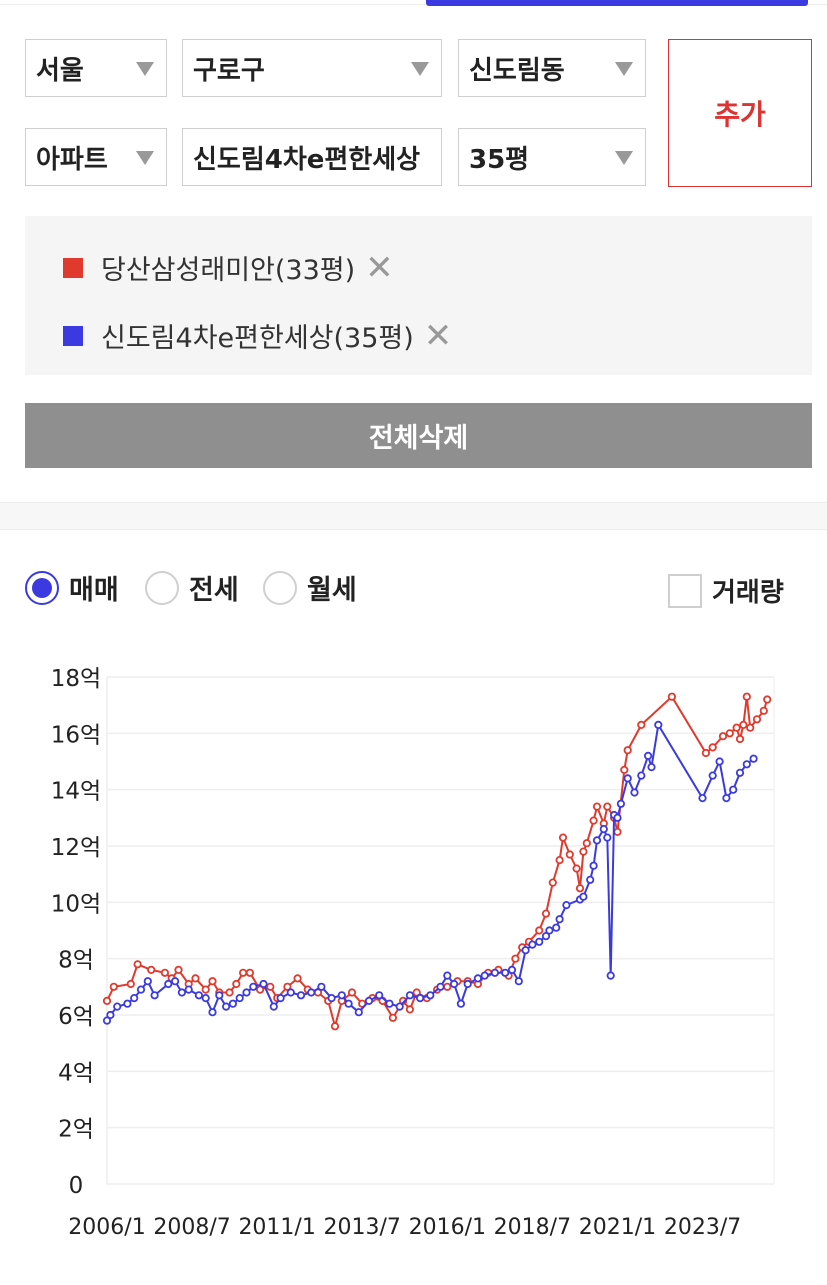 The image size is (827, 1285). I want to click on y-tick-label: 2억, so click(76, 1130).